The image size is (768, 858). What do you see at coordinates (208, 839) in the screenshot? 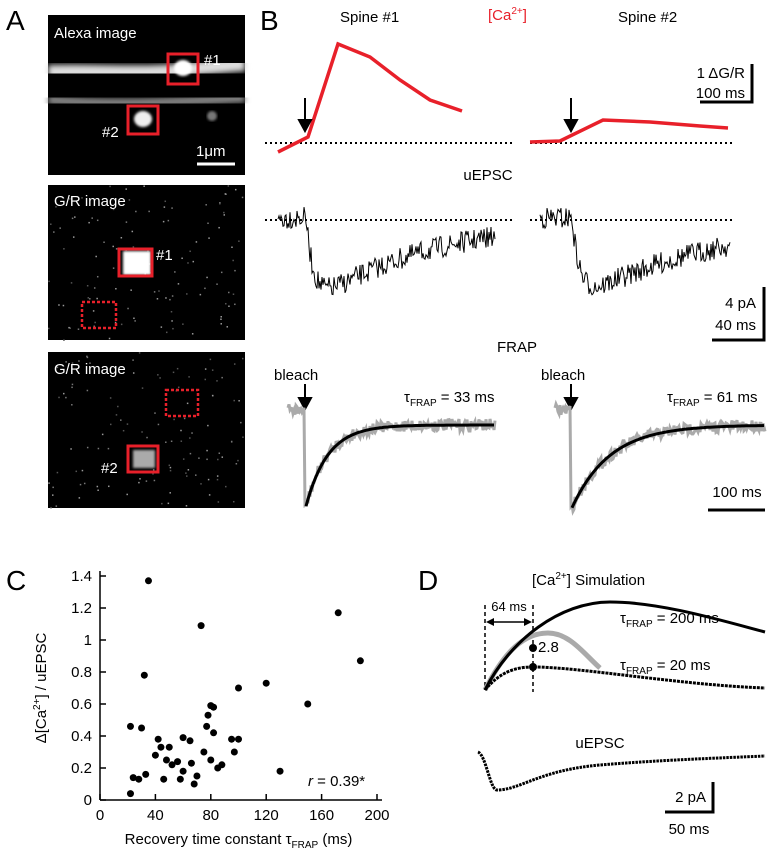
I see `text-part: Recovery time constant τ` at bounding box center [208, 839].